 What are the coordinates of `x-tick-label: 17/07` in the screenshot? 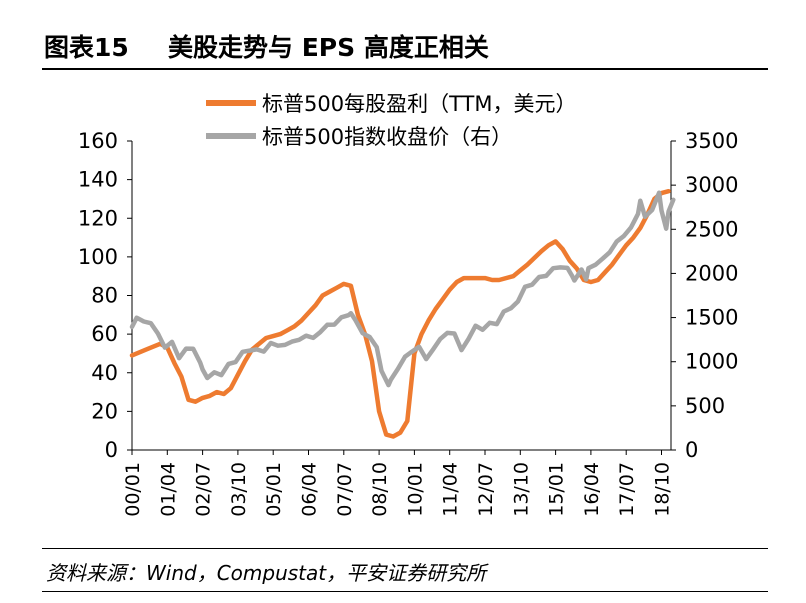 It's located at (627, 489).